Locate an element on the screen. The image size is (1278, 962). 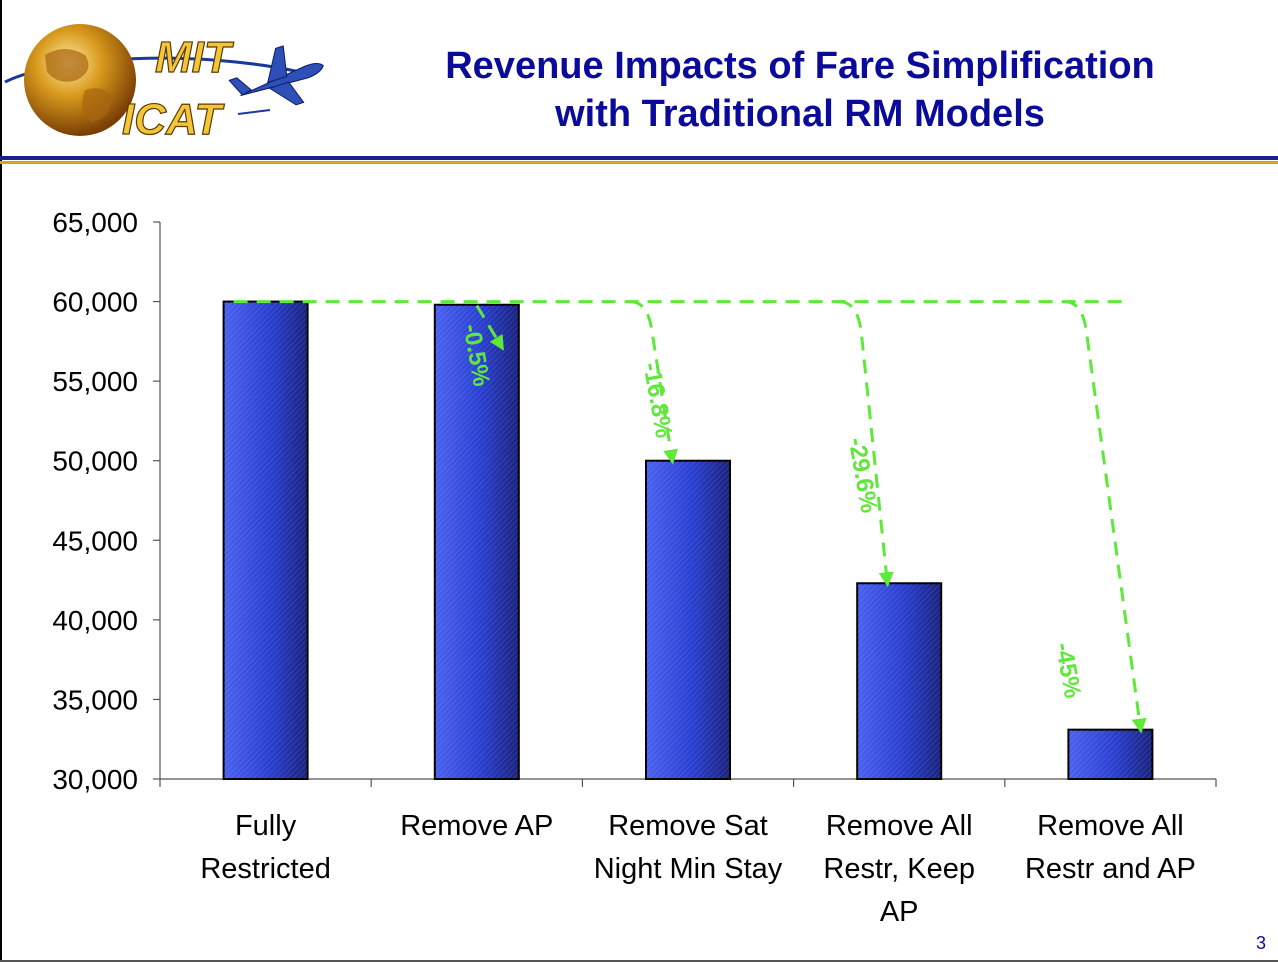
bottom-rule is located at coordinates (639, 961).